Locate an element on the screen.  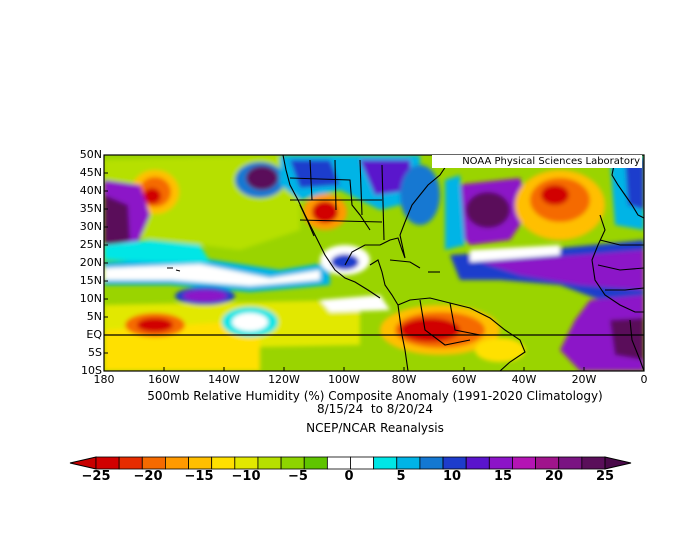
lat-label: 50N is located at coordinates (90, 154).